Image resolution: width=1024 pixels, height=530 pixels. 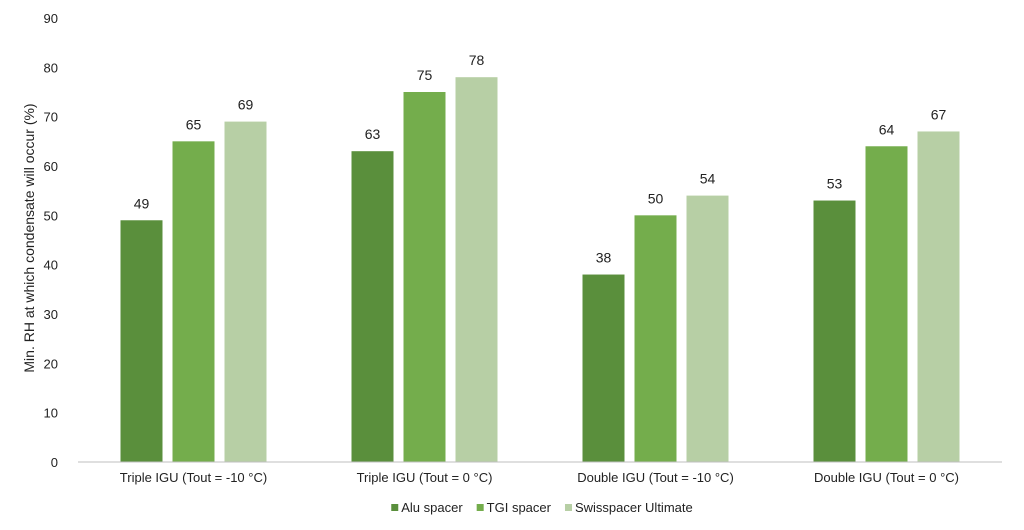 What do you see at coordinates (708, 179) in the screenshot?
I see `data-label: 54` at bounding box center [708, 179].